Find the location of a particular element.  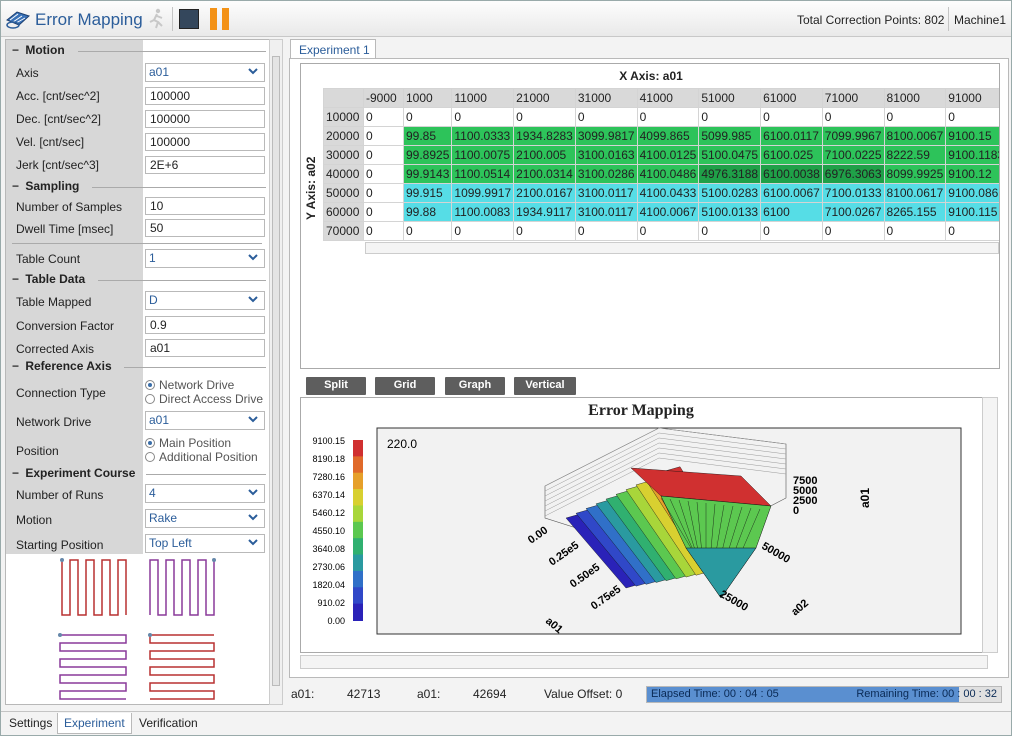

section-experiment-course: − Experiment Course is located at coordinates (139, 474).